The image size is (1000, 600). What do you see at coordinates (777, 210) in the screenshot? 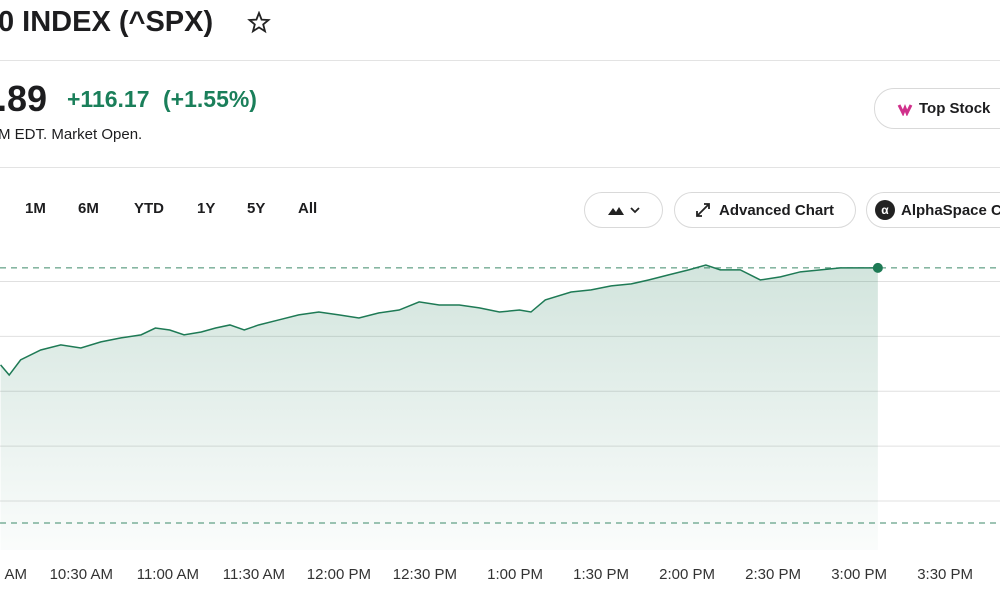
I see `button-label: Advanced Chart` at bounding box center [777, 210].